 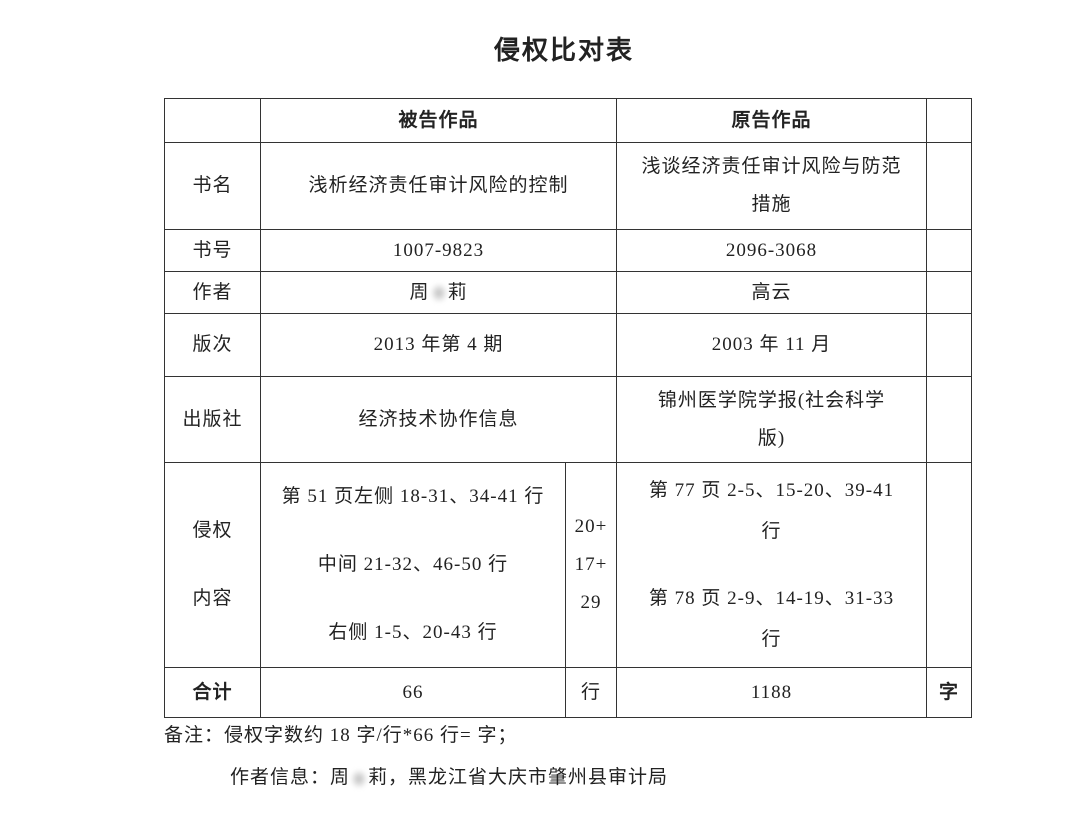 I want to click on cell: 浅谈经济责任审计风险与防范 措施, so click(x=771, y=186).